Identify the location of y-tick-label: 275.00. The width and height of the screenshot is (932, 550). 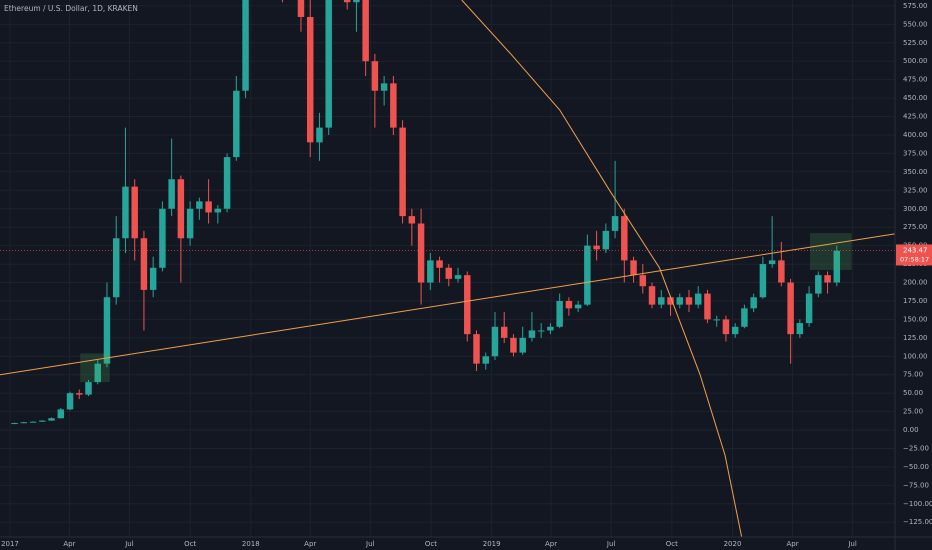
(915, 227).